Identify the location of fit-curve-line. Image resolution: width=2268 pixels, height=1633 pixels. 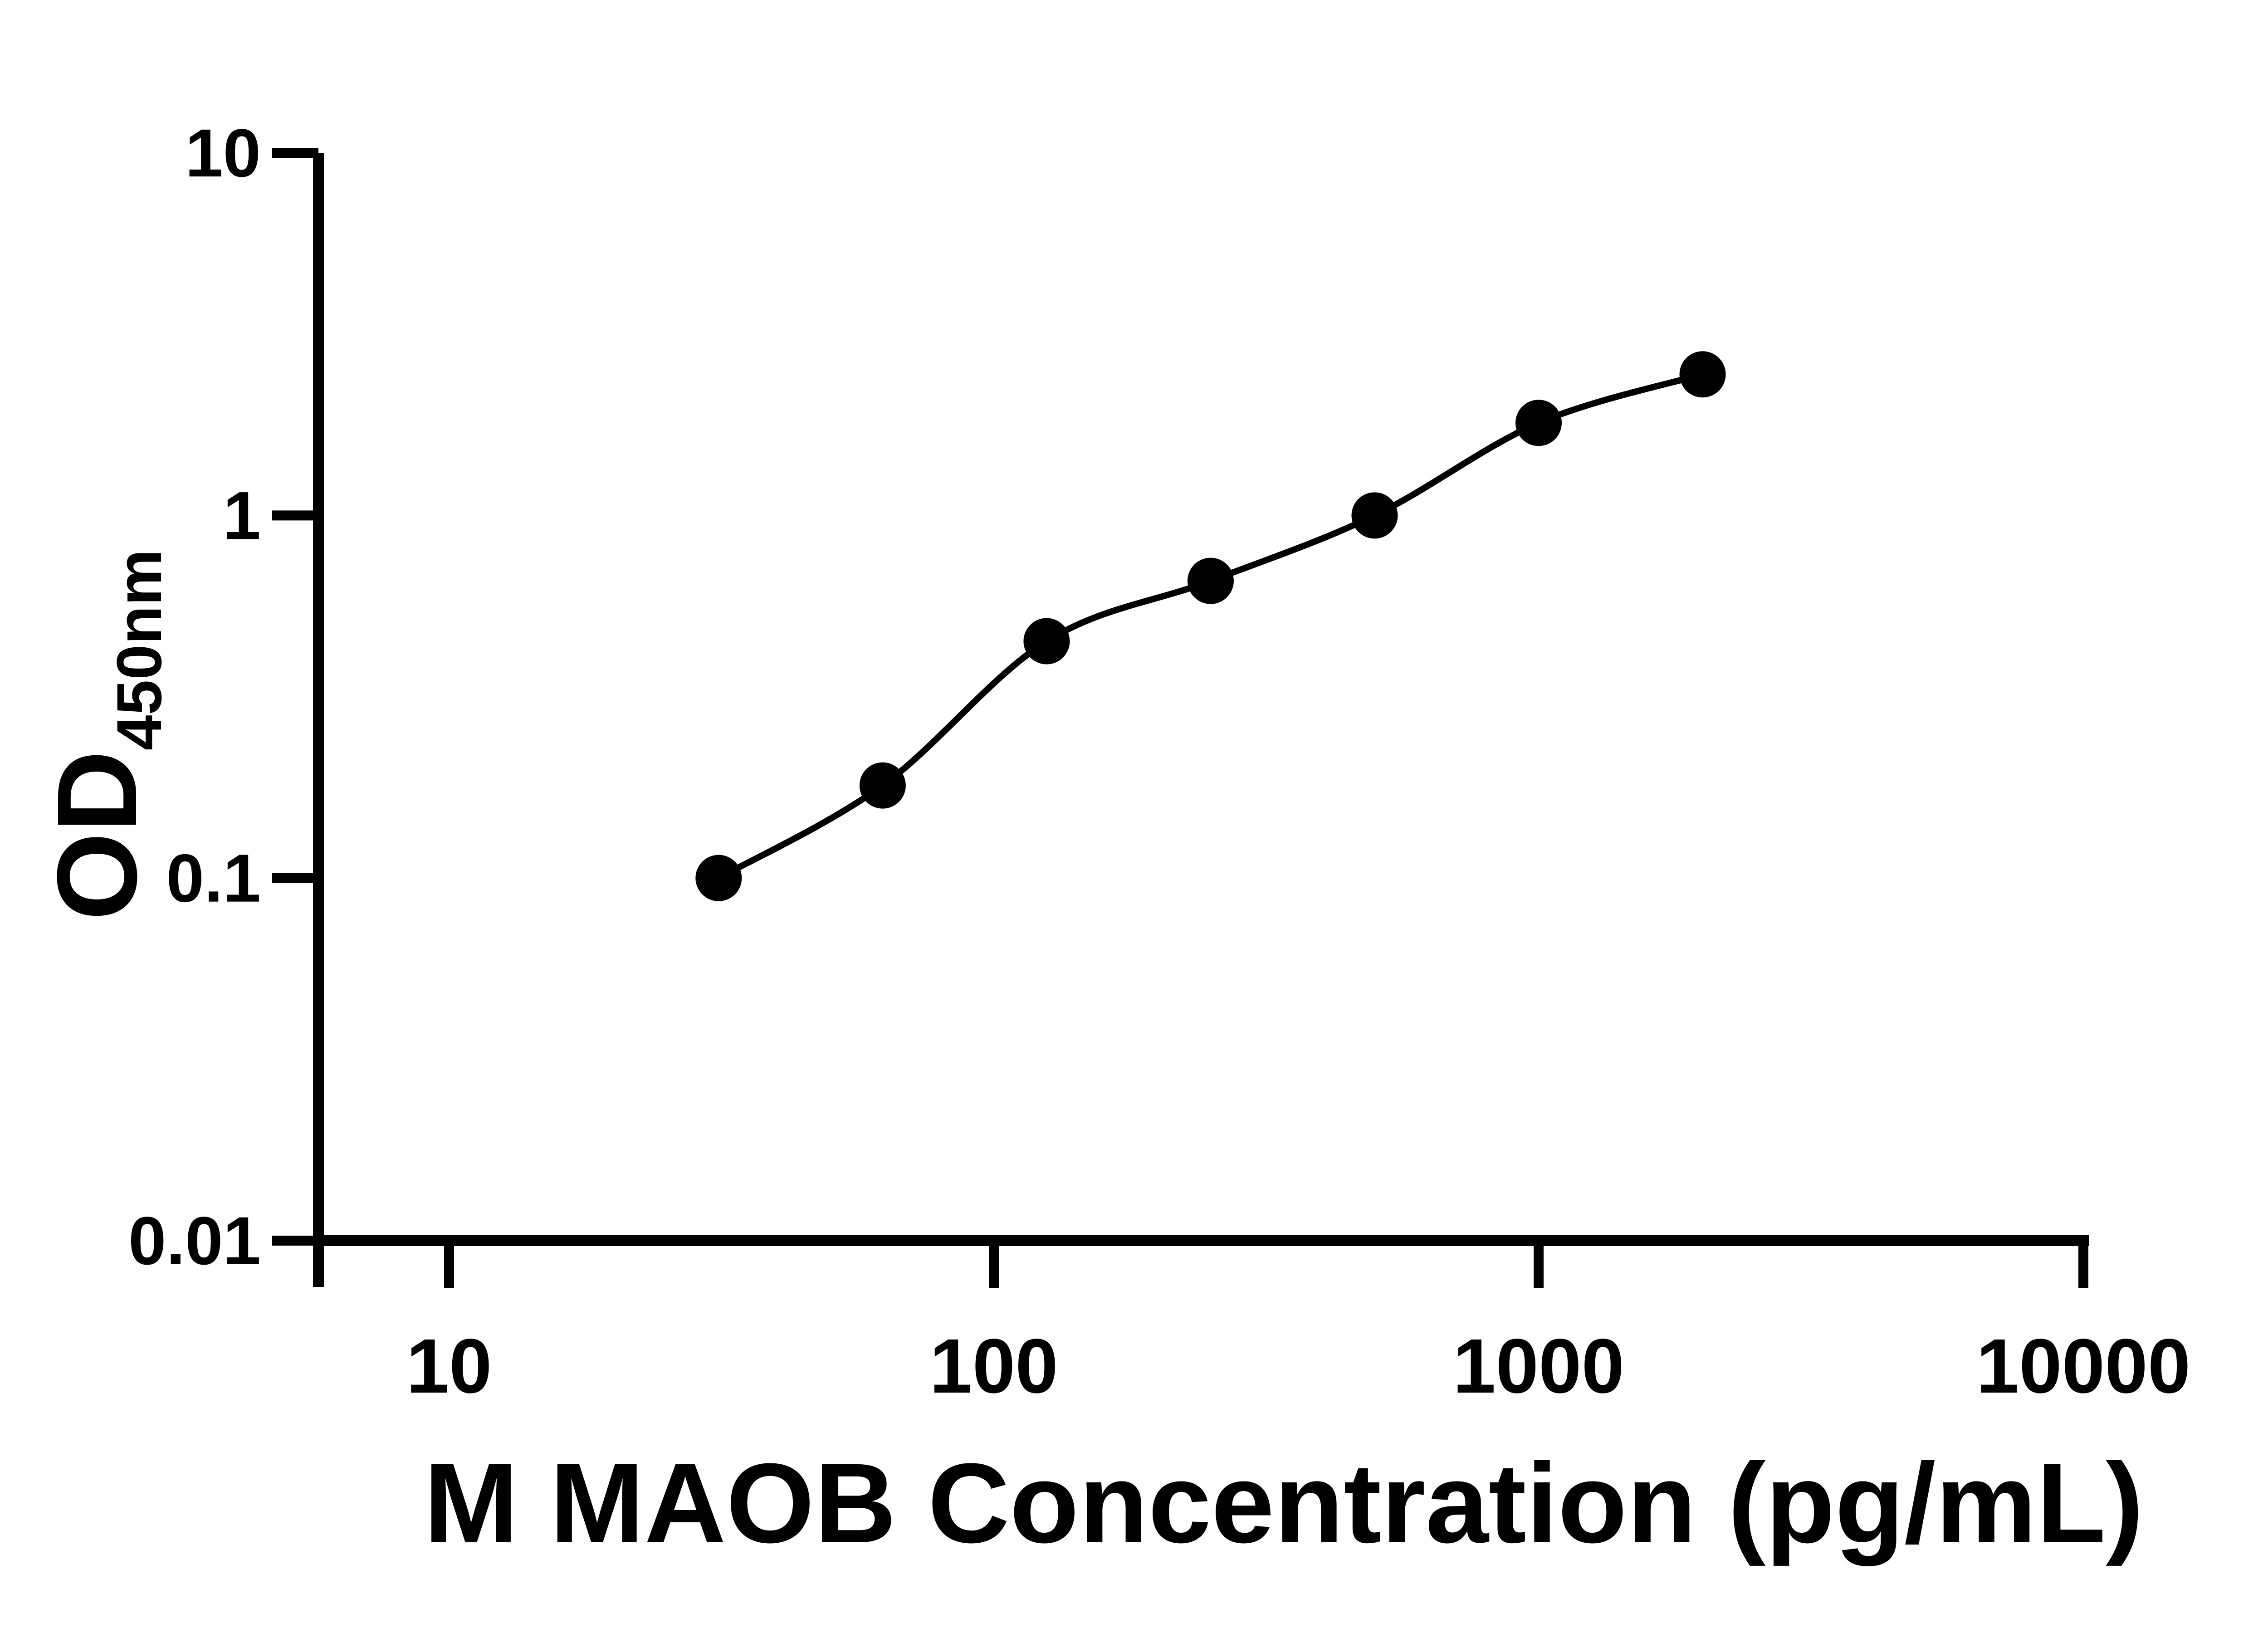
(1210, 626).